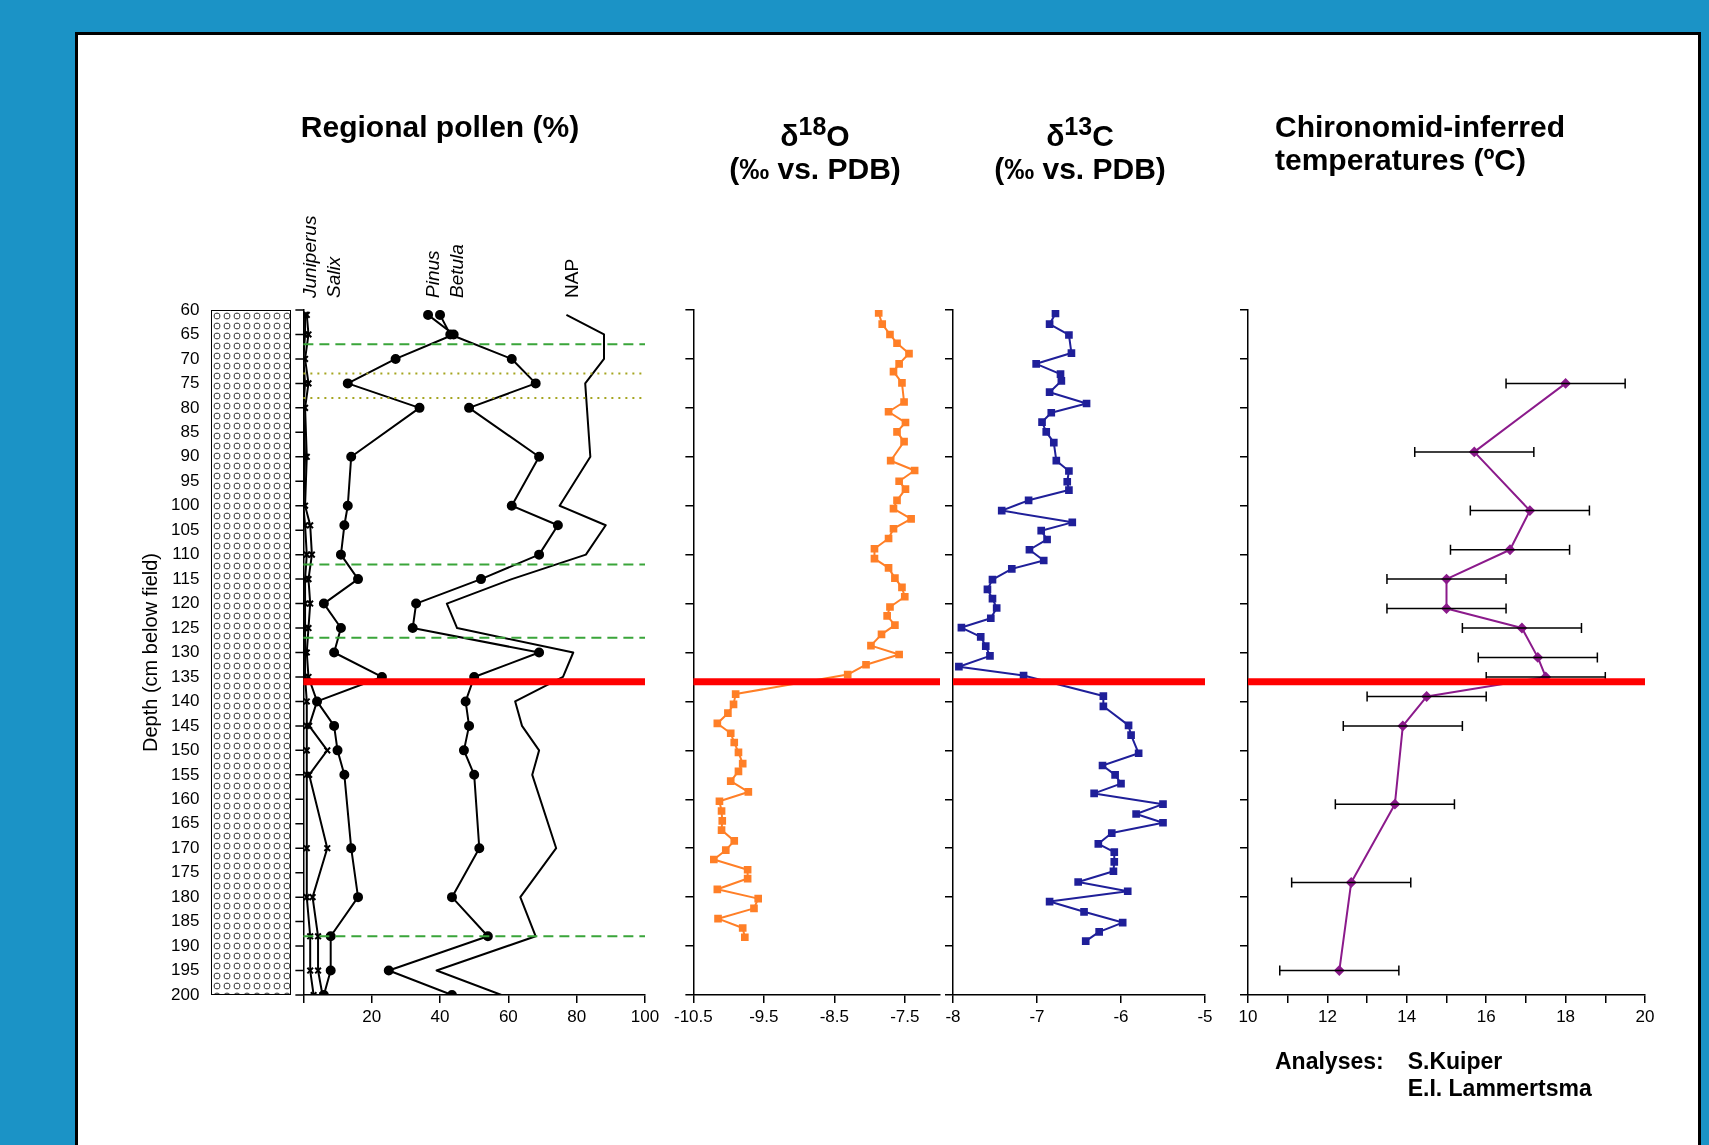 The width and height of the screenshot is (1709, 1145). Describe the element at coordinates (185, 945) in the screenshot. I see `y-tick-label: 190` at that location.